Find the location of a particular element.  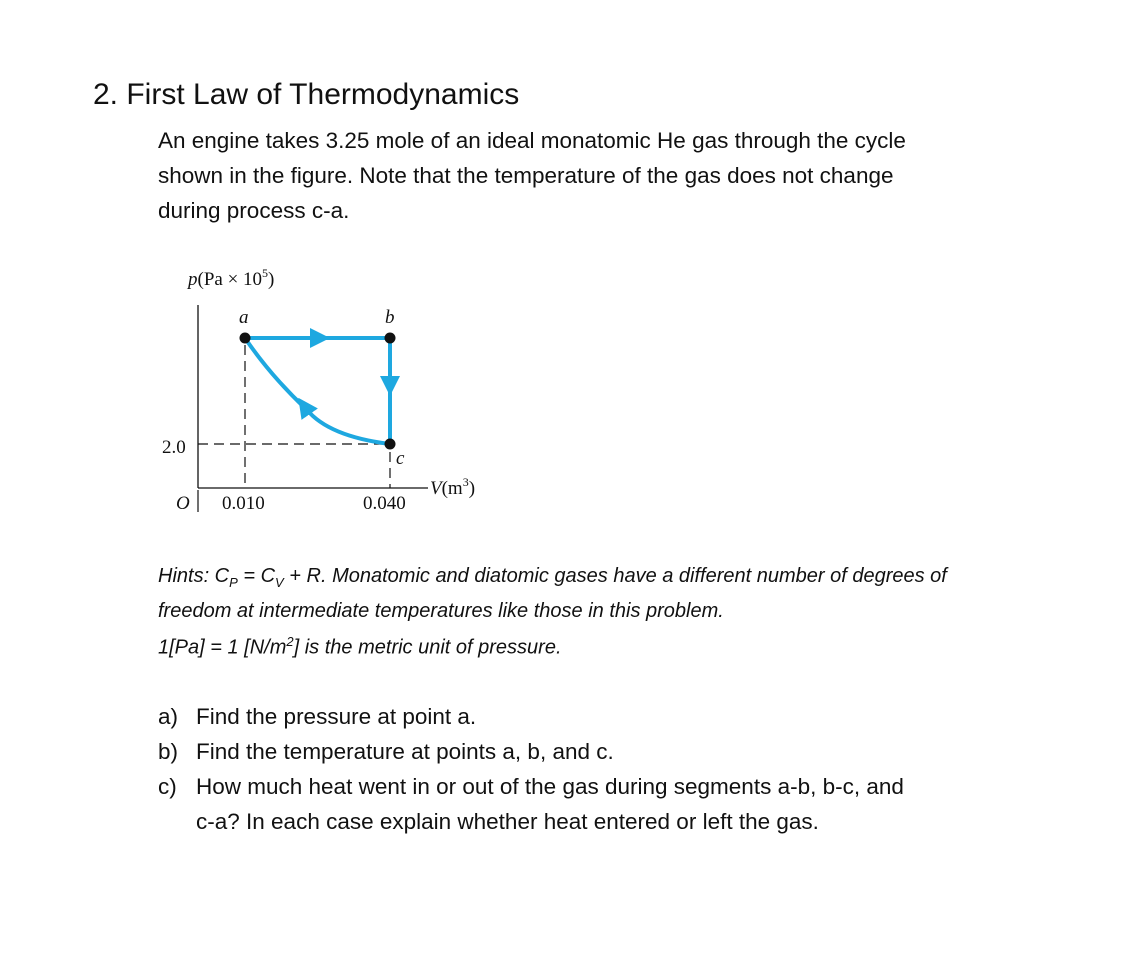

x-tick-label: 0.010 is located at coordinates (243, 503).